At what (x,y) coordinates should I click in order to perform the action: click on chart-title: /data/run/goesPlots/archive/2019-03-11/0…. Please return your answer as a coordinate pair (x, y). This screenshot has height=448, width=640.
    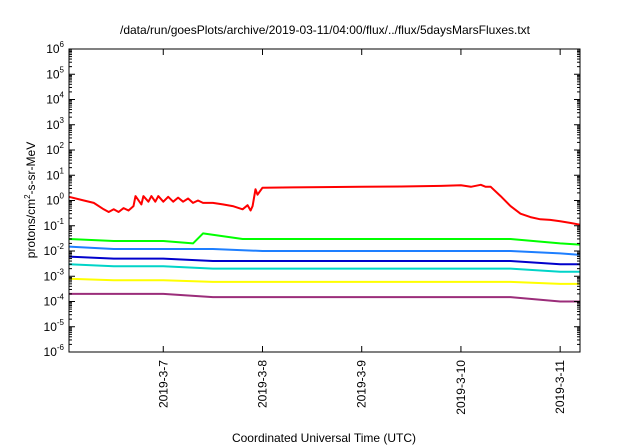
    Looking at the image, I should click on (325, 30).